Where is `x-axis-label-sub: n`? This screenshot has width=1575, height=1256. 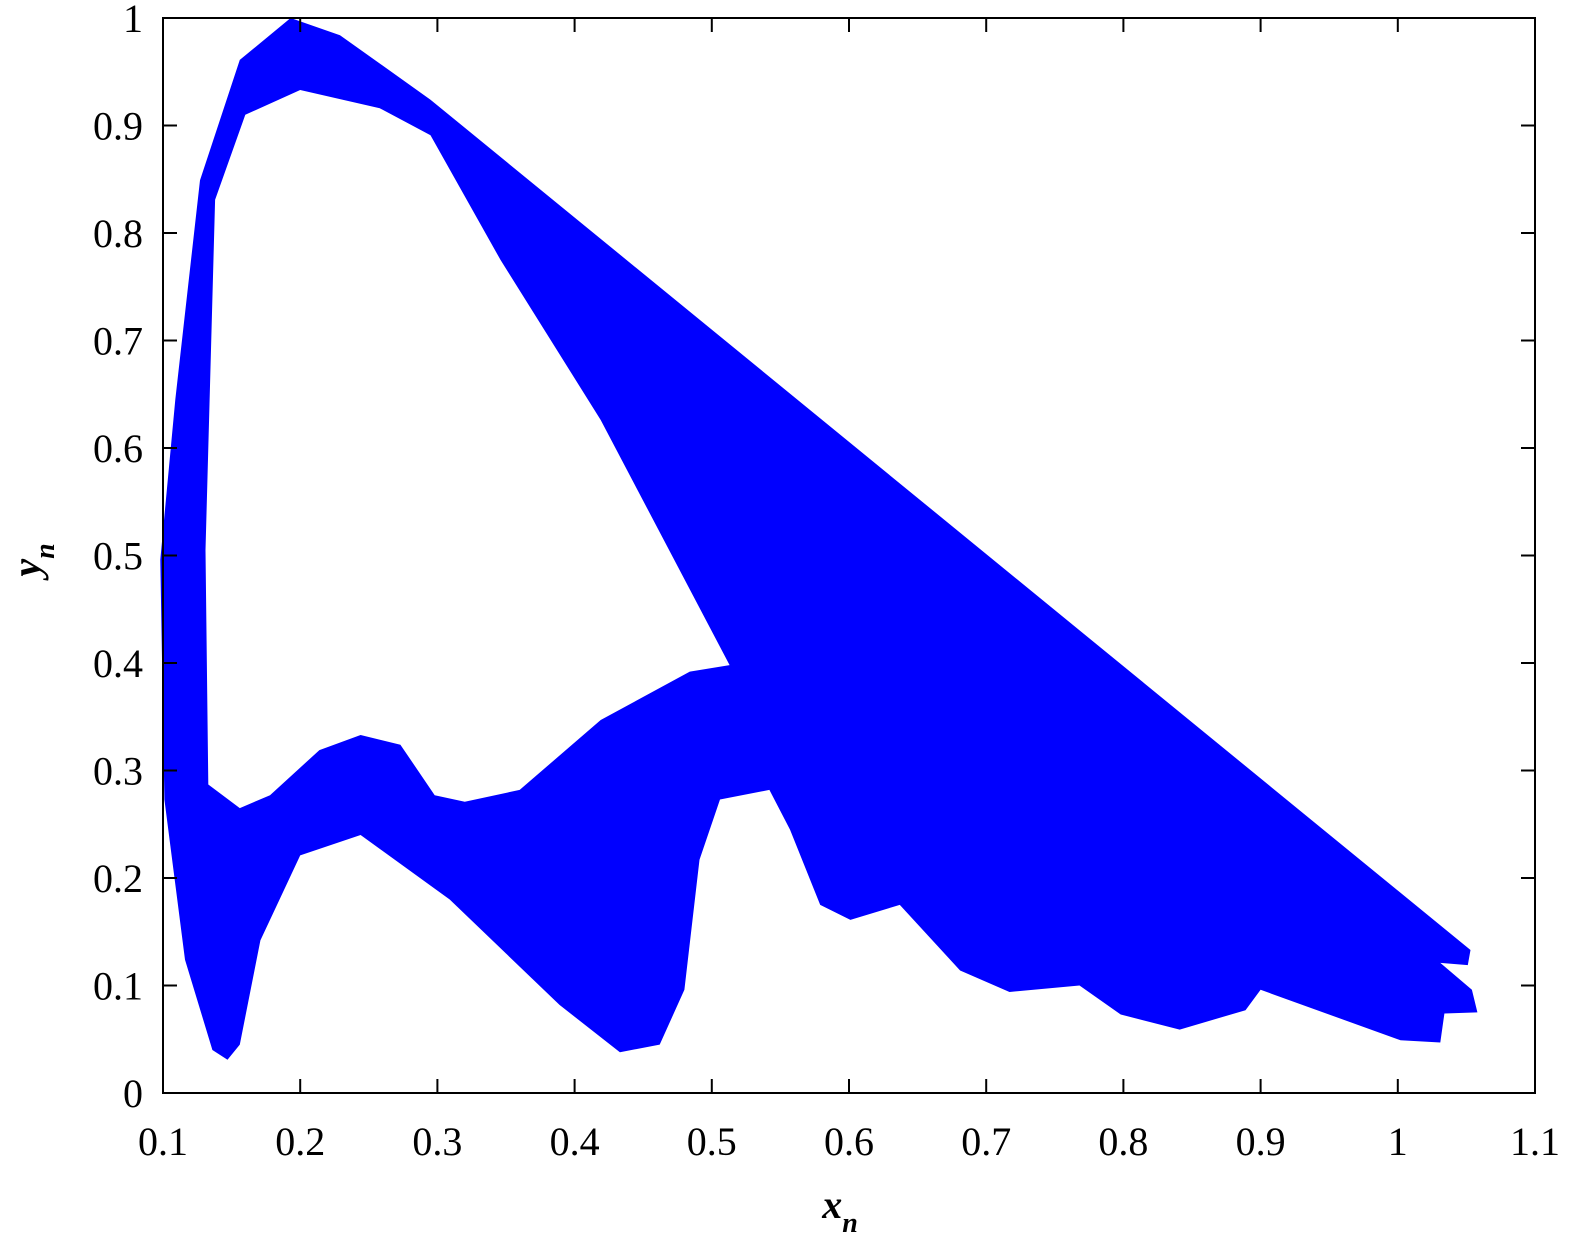 x-axis-label-sub: n is located at coordinates (850, 1223).